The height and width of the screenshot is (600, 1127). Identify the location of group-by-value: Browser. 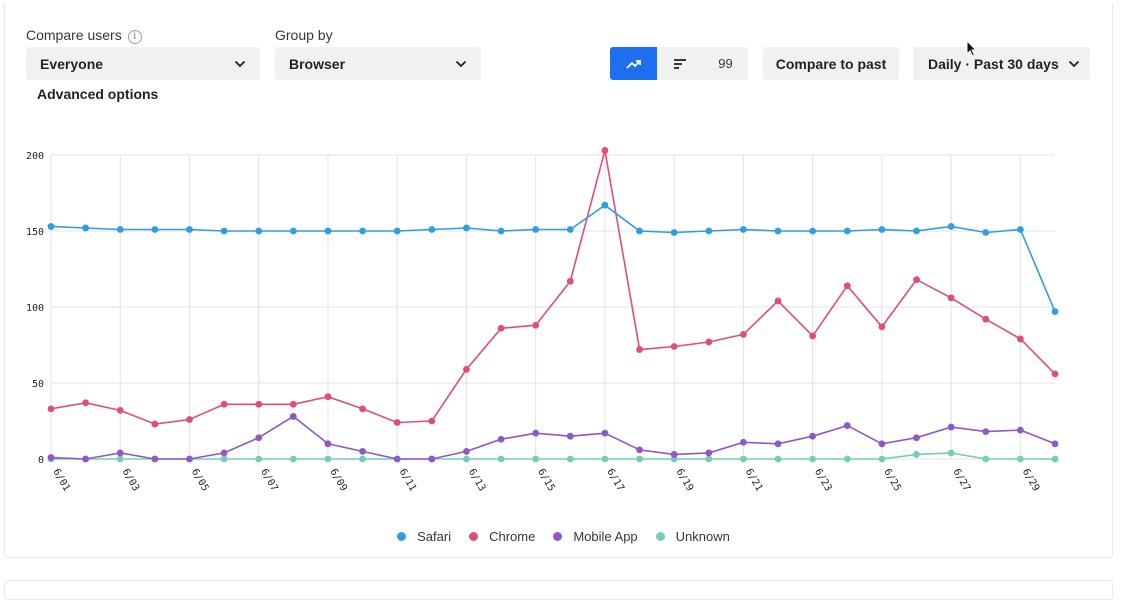
(317, 63).